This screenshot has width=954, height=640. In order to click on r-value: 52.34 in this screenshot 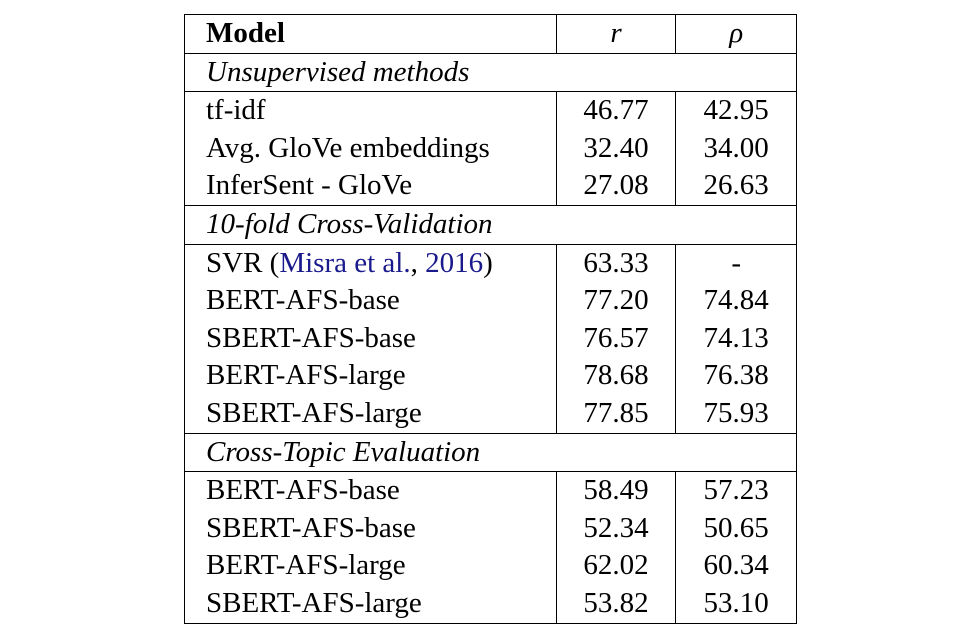, I will do `click(616, 528)`.